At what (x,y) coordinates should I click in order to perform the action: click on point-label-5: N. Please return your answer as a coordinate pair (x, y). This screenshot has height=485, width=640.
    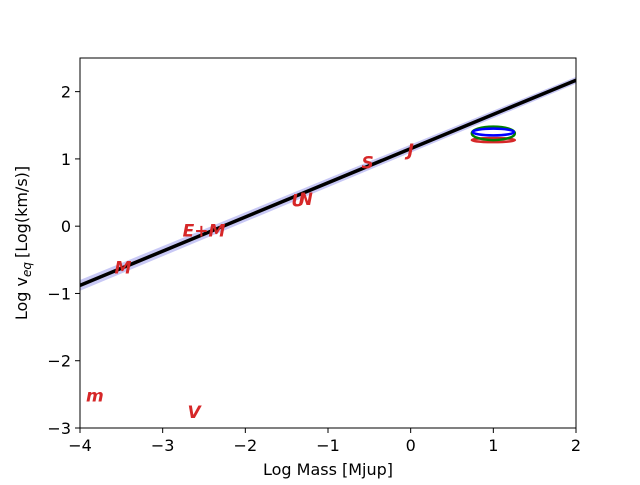
    Looking at the image, I should click on (306, 200).